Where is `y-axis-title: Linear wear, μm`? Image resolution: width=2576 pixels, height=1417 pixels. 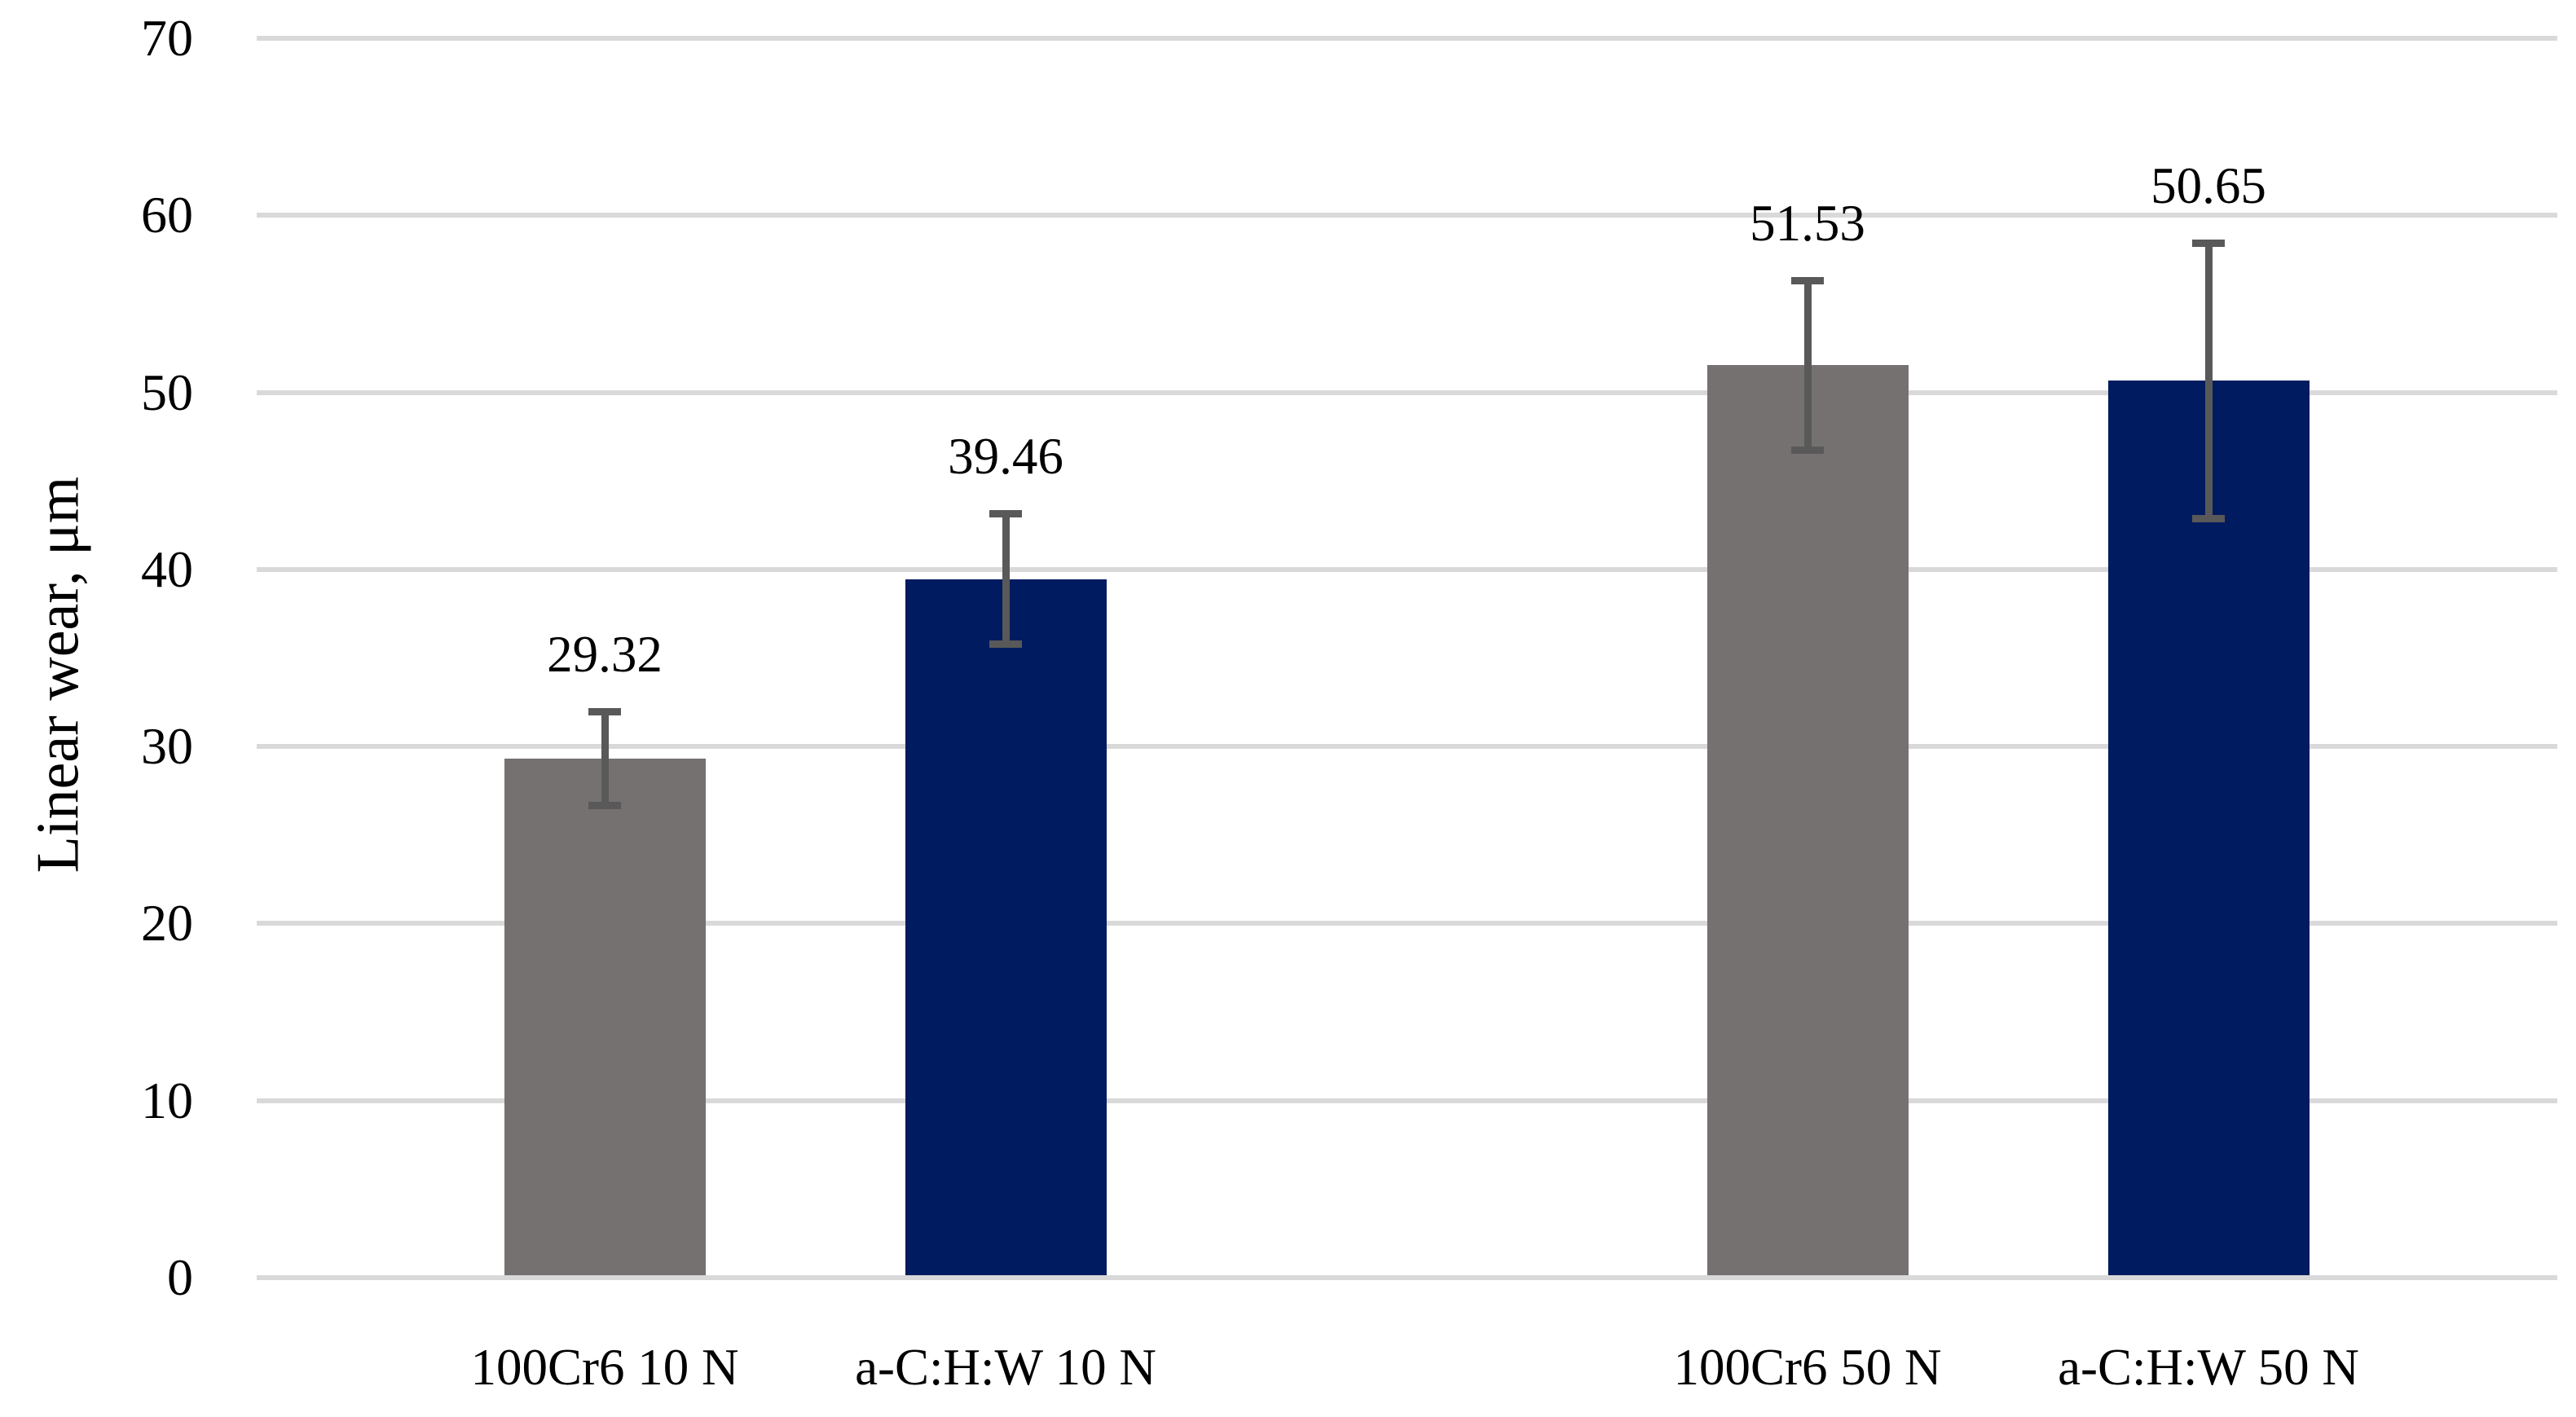
y-axis-title: Linear wear, μm is located at coordinates (58, 675).